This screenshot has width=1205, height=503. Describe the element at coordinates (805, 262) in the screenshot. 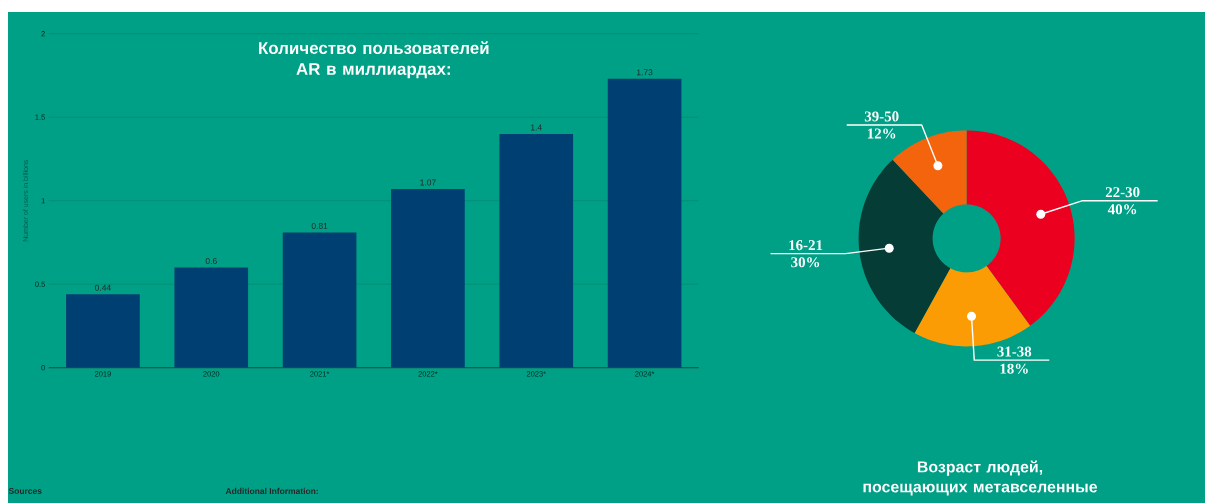

I see `data-label: 30%` at that location.